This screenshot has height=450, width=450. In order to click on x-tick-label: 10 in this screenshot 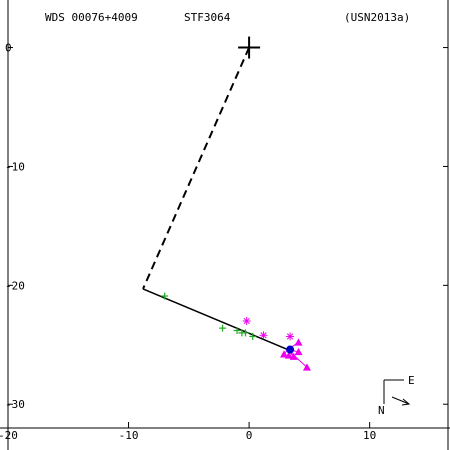, I will do `click(369, 435)`.